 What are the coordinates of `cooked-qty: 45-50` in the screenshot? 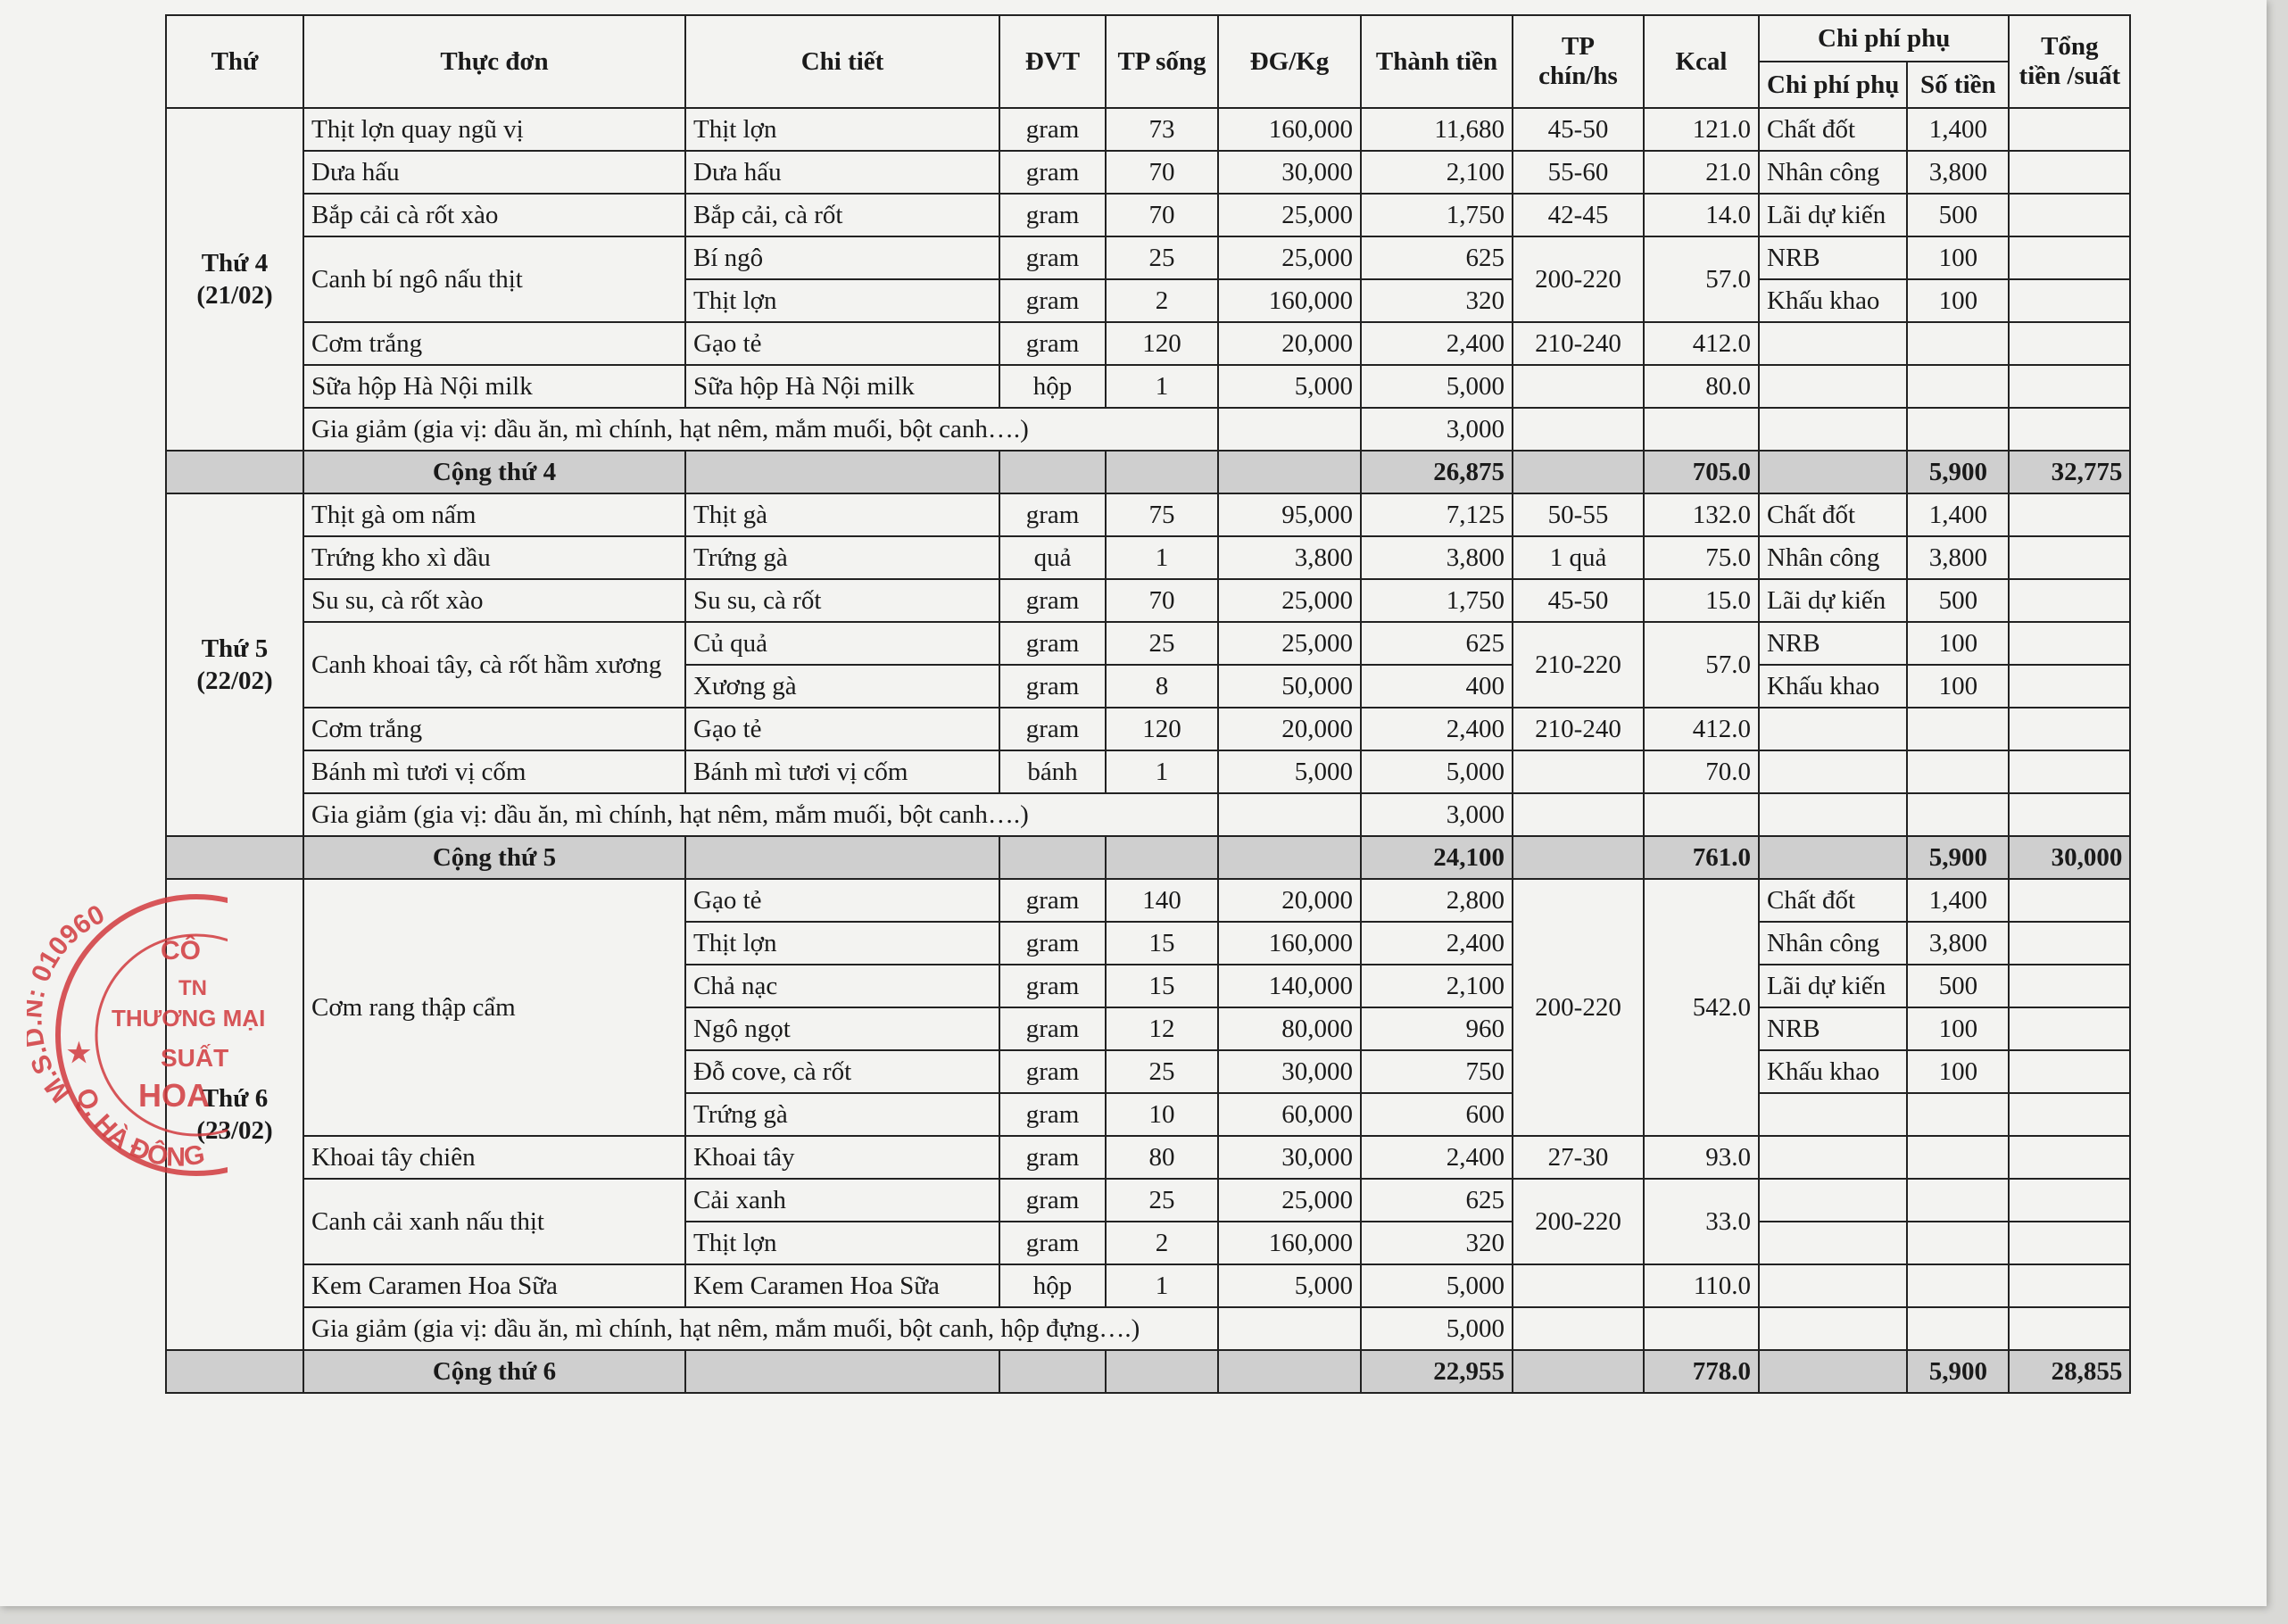 It's located at (1578, 600).